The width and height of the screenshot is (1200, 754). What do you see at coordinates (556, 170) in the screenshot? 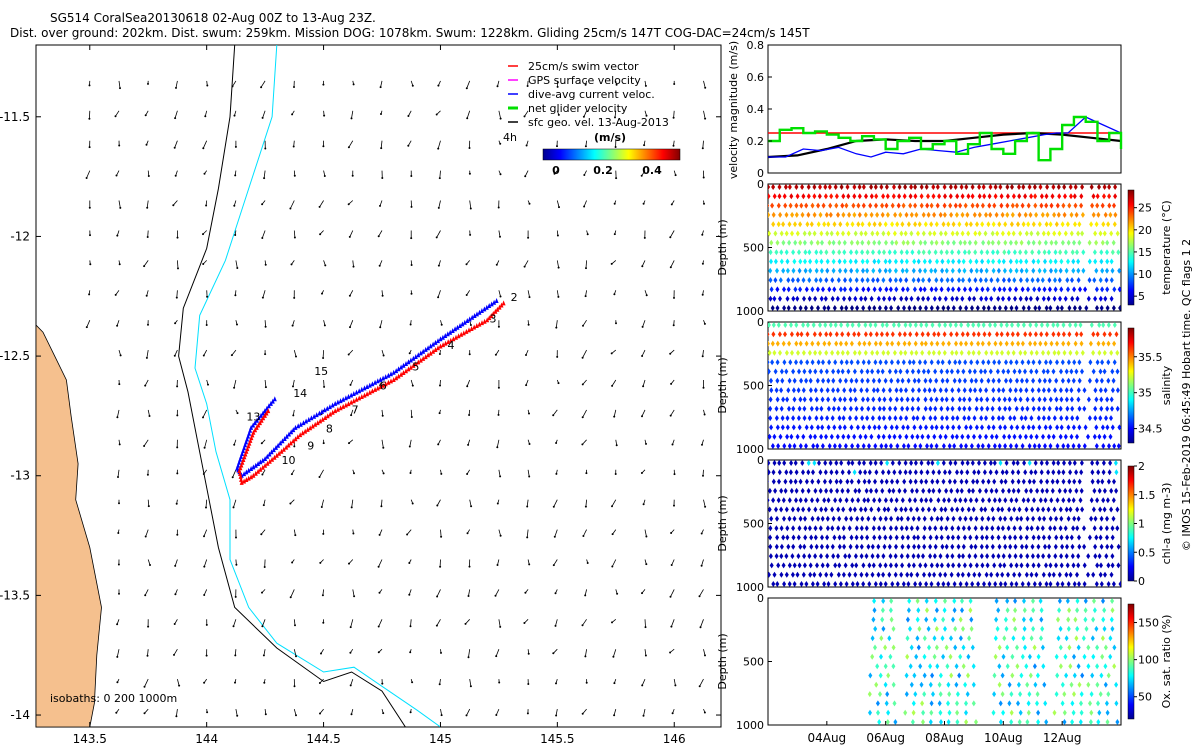
I see `colorbar-tick-0: 0` at bounding box center [556, 170].